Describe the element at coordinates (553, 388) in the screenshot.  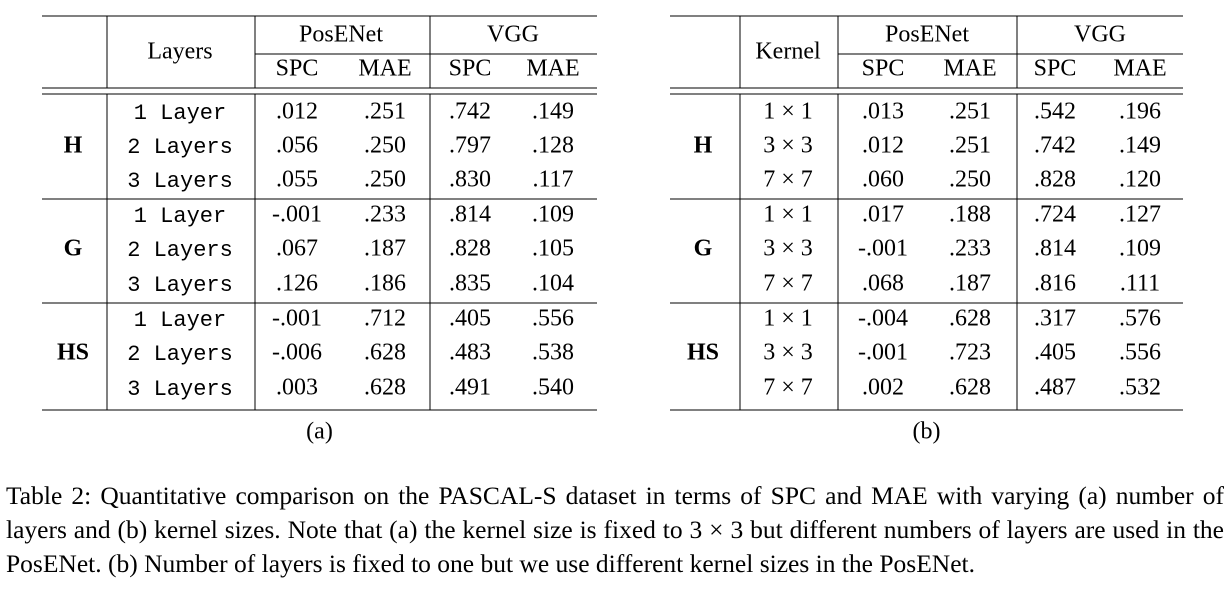
I see `cell: .540` at that location.